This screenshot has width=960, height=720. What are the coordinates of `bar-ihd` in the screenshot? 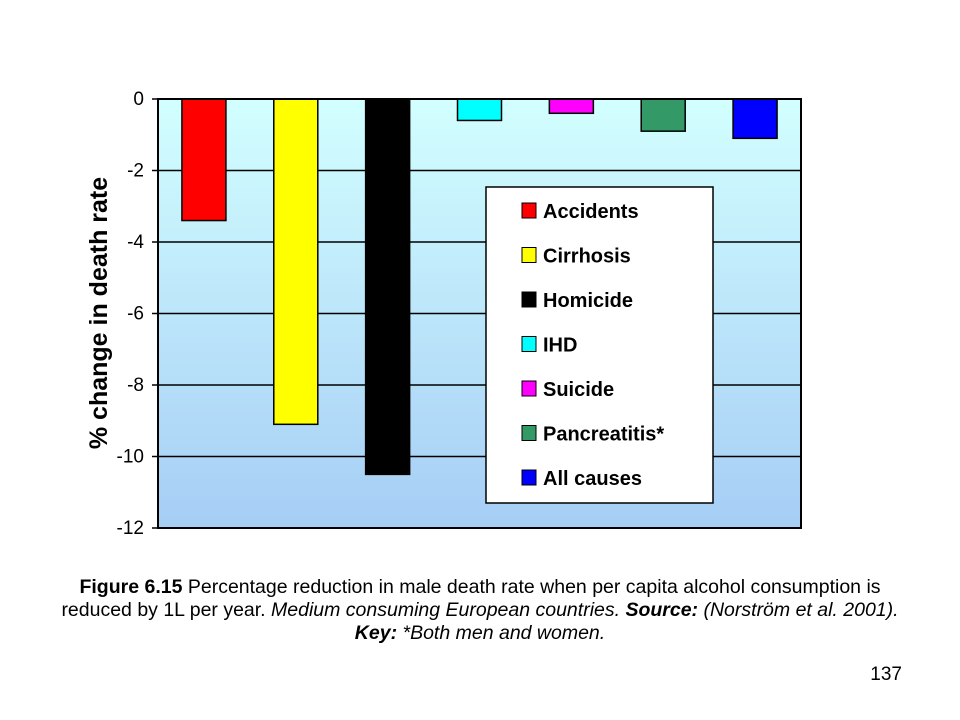 It's located at (479, 110).